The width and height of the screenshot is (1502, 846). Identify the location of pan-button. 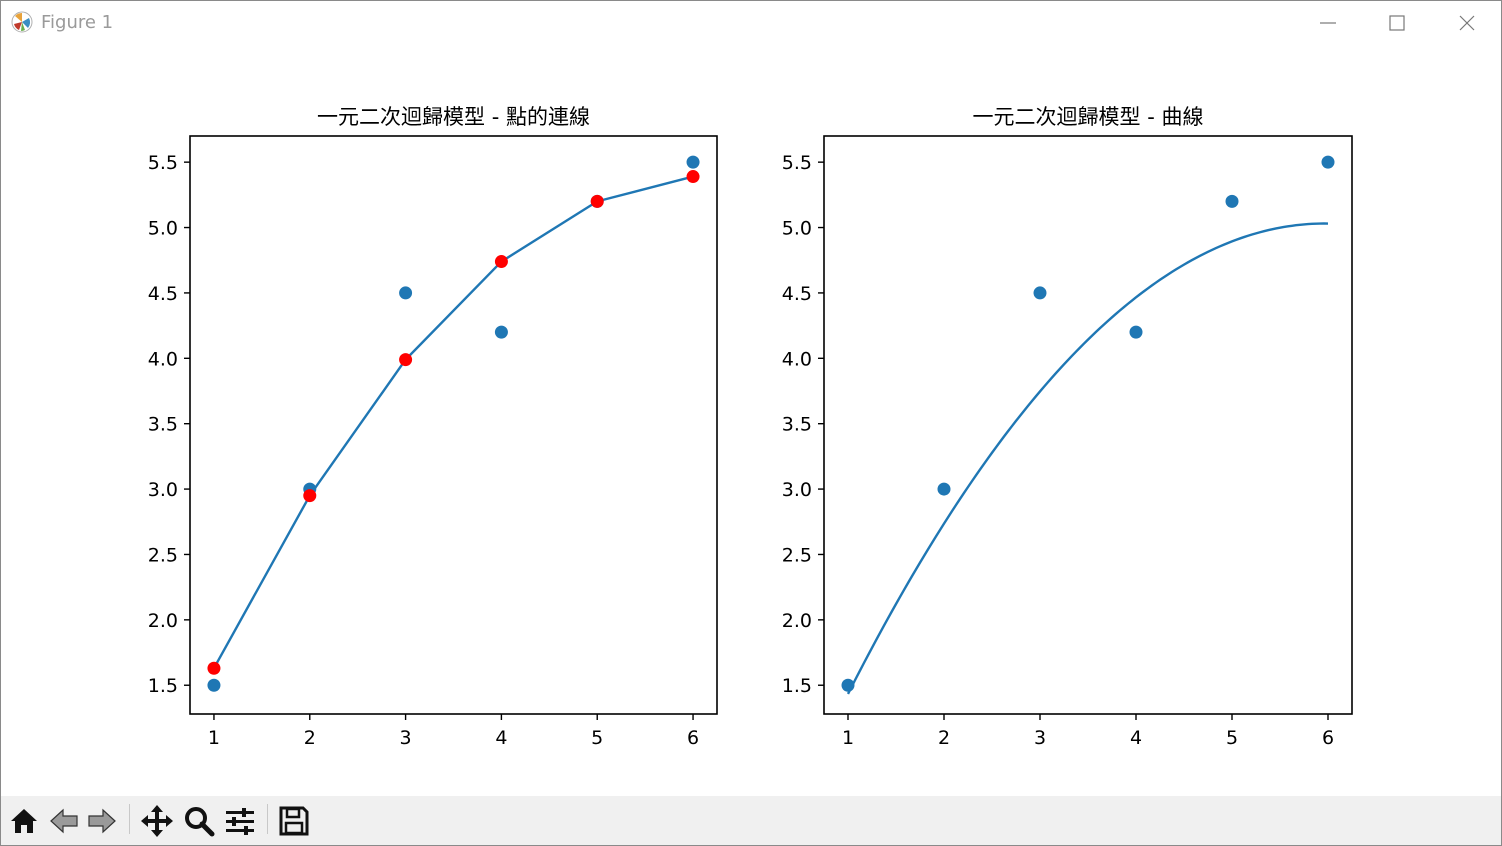
(157, 821).